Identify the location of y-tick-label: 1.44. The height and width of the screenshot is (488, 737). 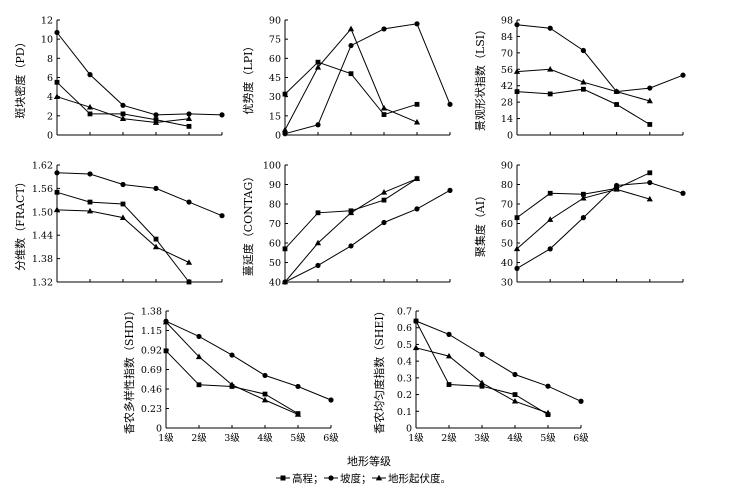
(42, 236).